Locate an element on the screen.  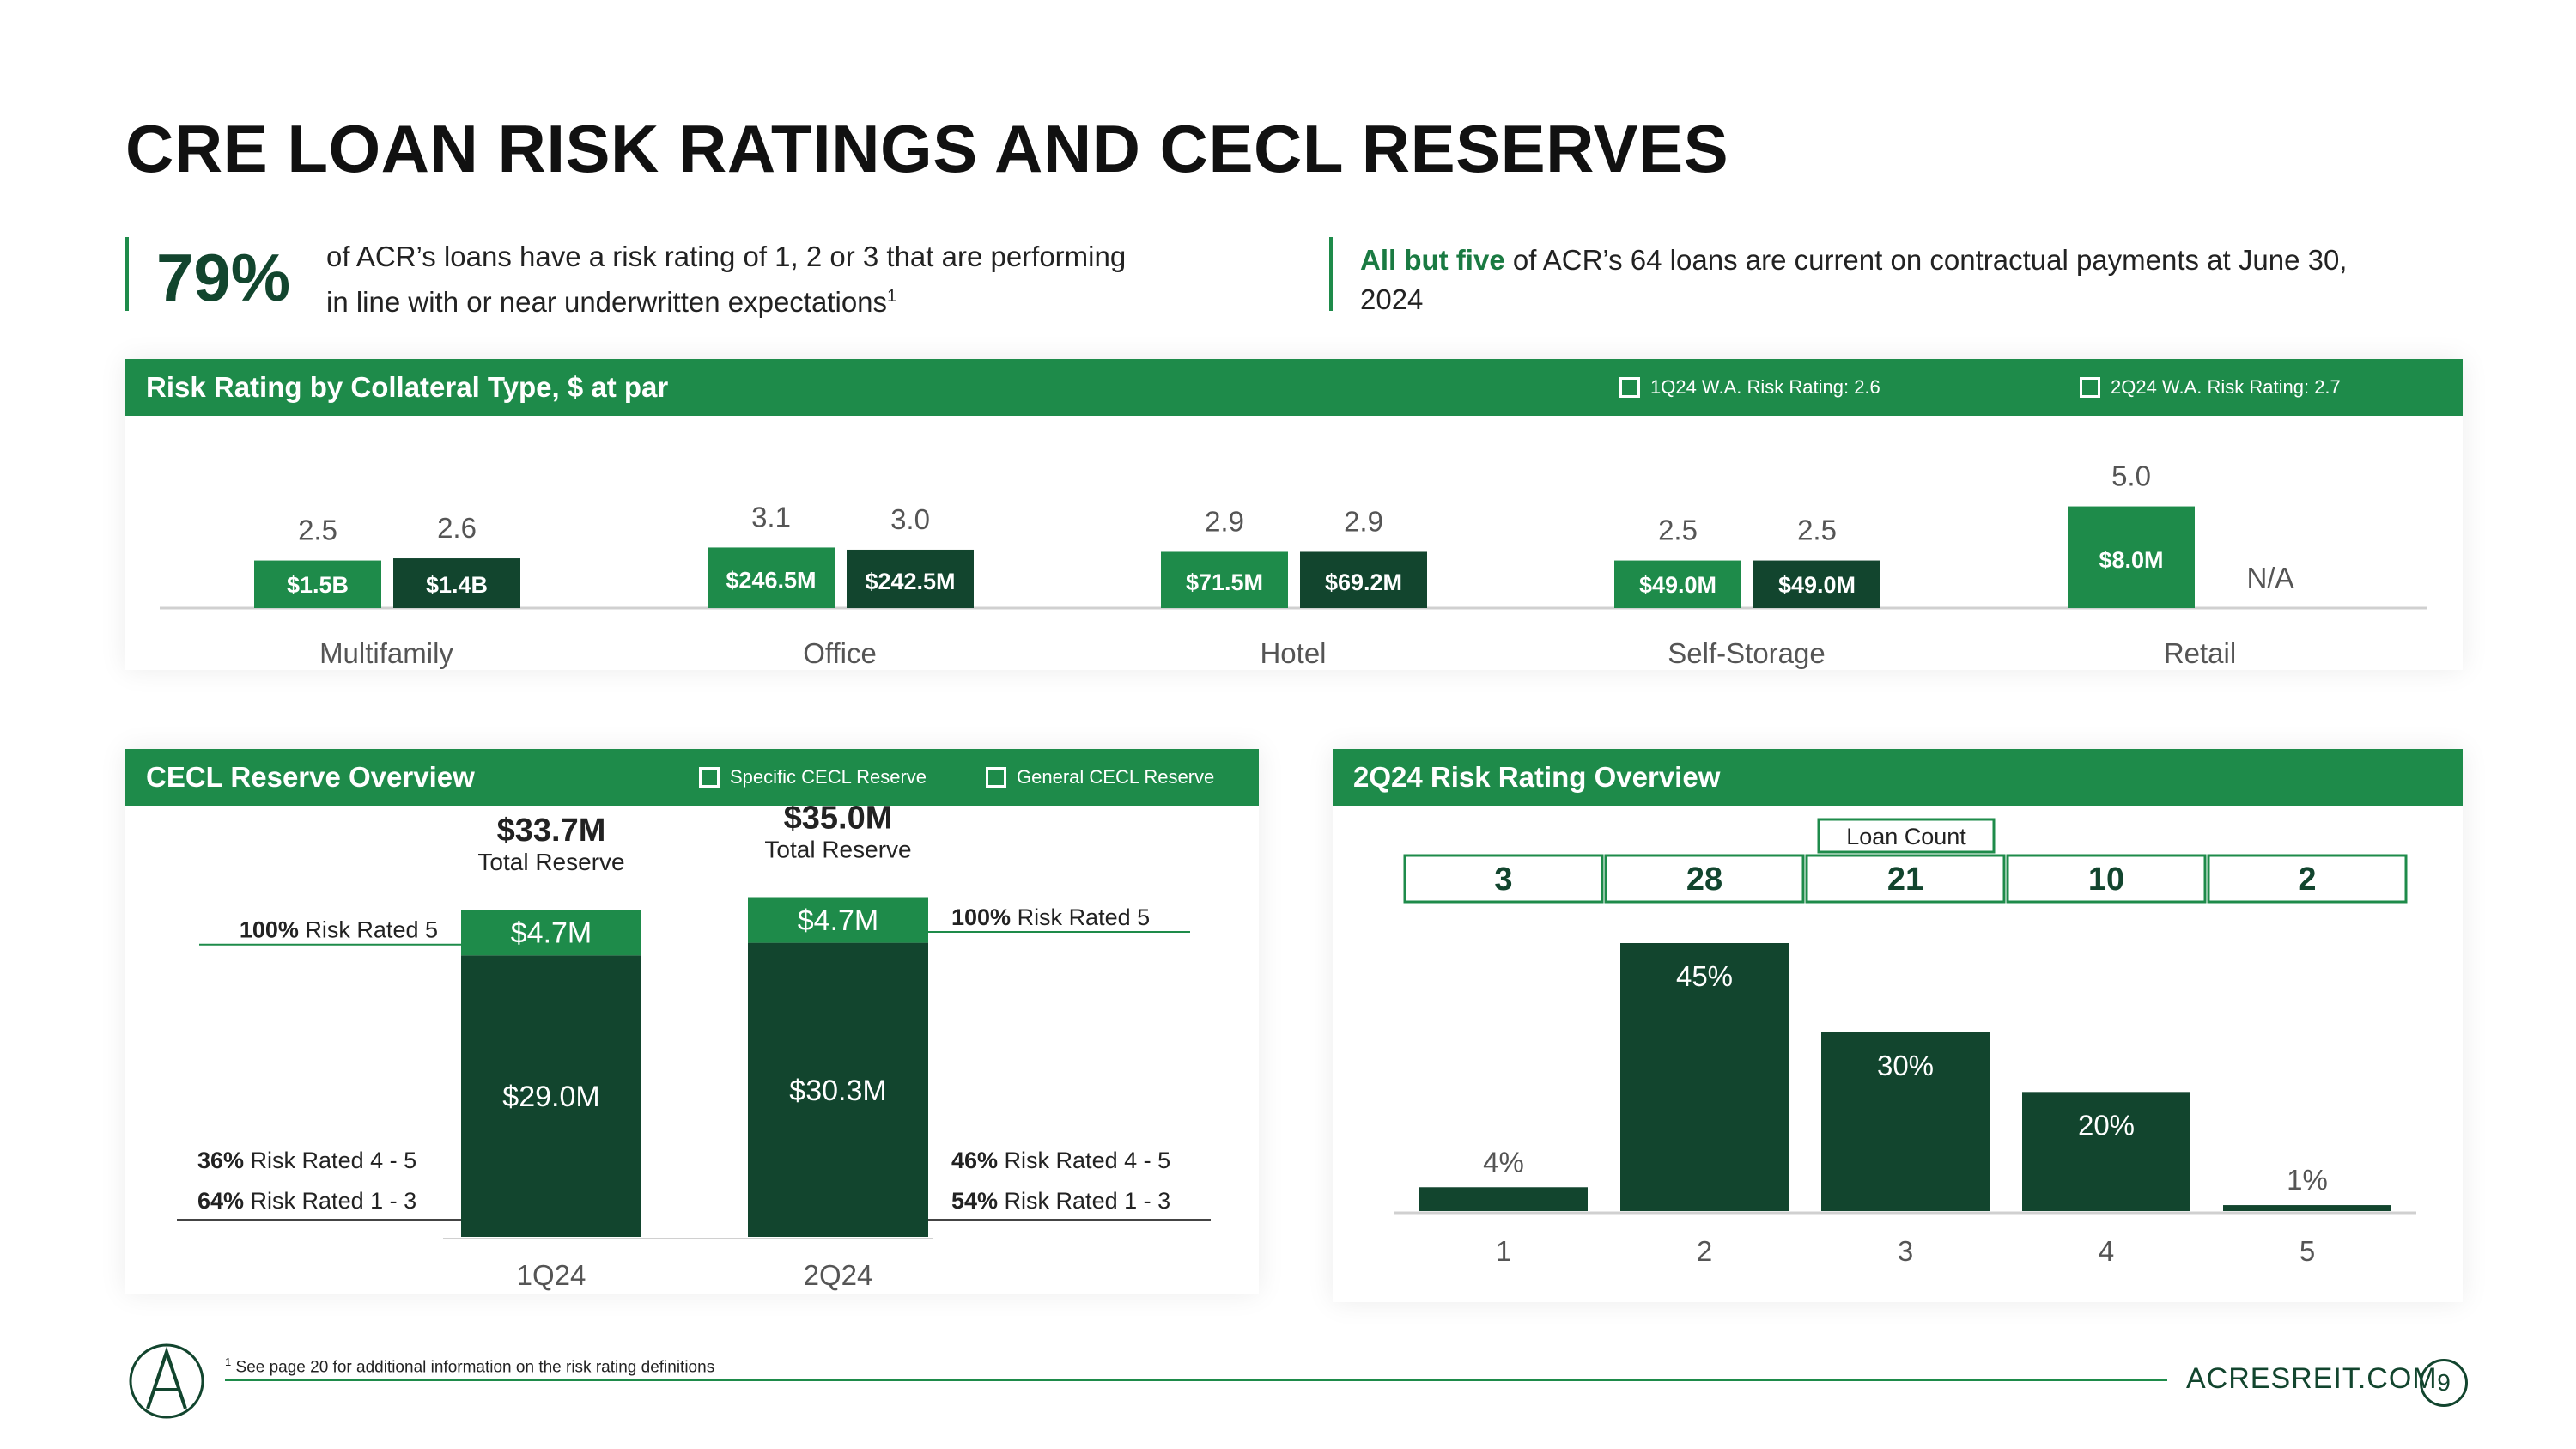
bar-hotel-1q24 is located at coordinates (1224, 579).